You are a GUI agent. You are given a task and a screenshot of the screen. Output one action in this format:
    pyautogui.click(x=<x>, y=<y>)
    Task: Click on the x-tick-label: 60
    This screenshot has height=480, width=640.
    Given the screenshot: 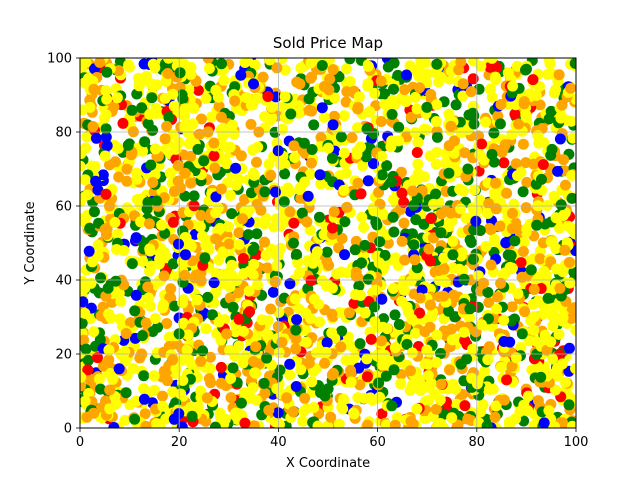 What is the action you would take?
    pyautogui.click(x=377, y=442)
    